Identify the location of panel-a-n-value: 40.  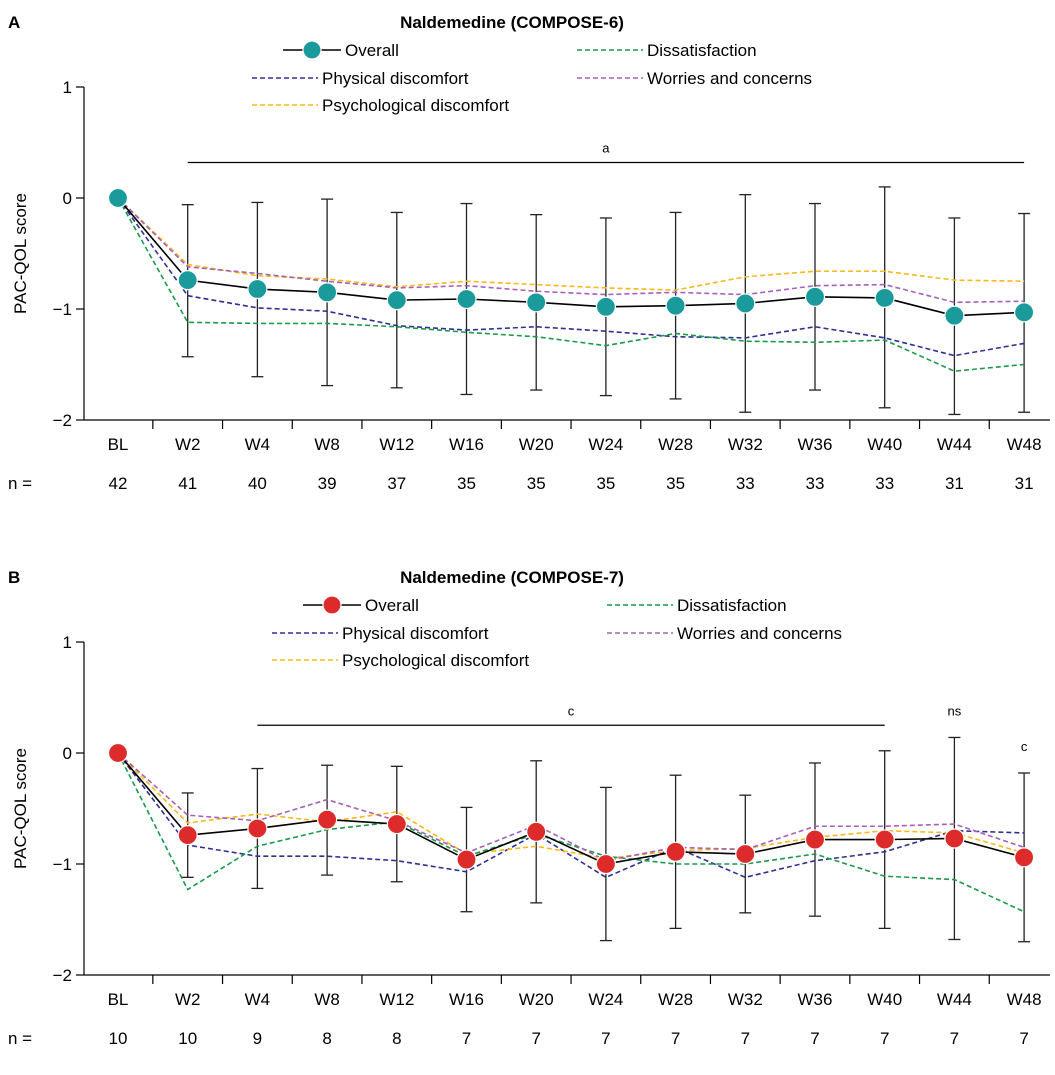
(257, 483).